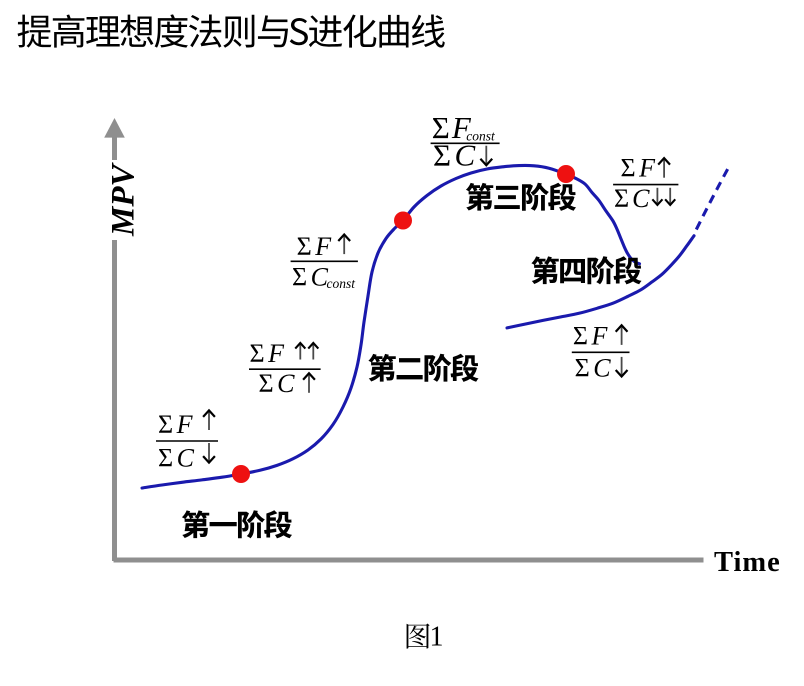  What do you see at coordinates (747, 562) in the screenshot?
I see `svg-text: Time` at bounding box center [747, 562].